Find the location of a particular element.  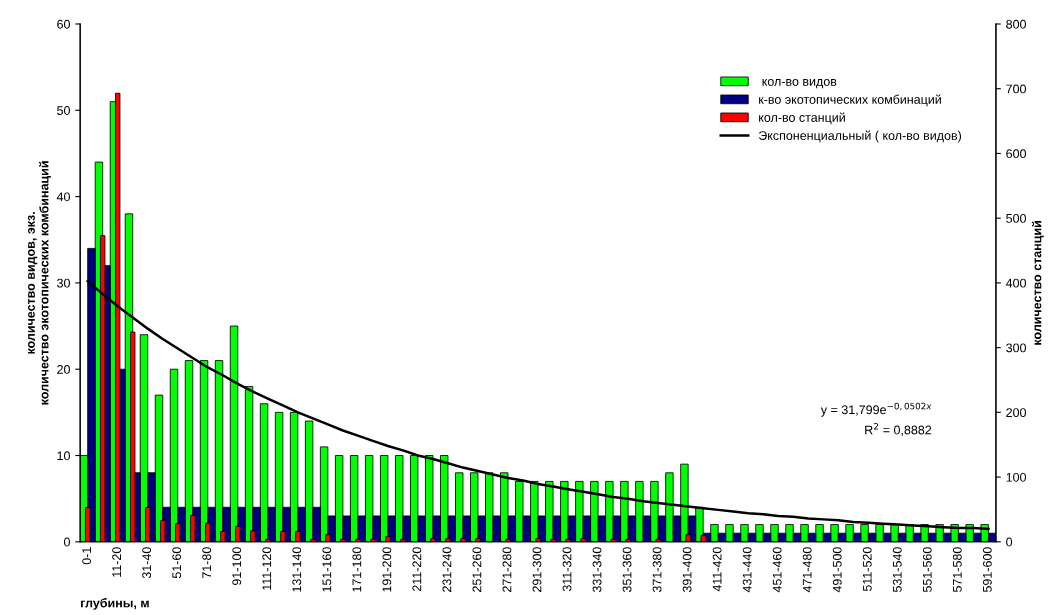

x-tick-label: 111-120 is located at coordinates (267, 568).